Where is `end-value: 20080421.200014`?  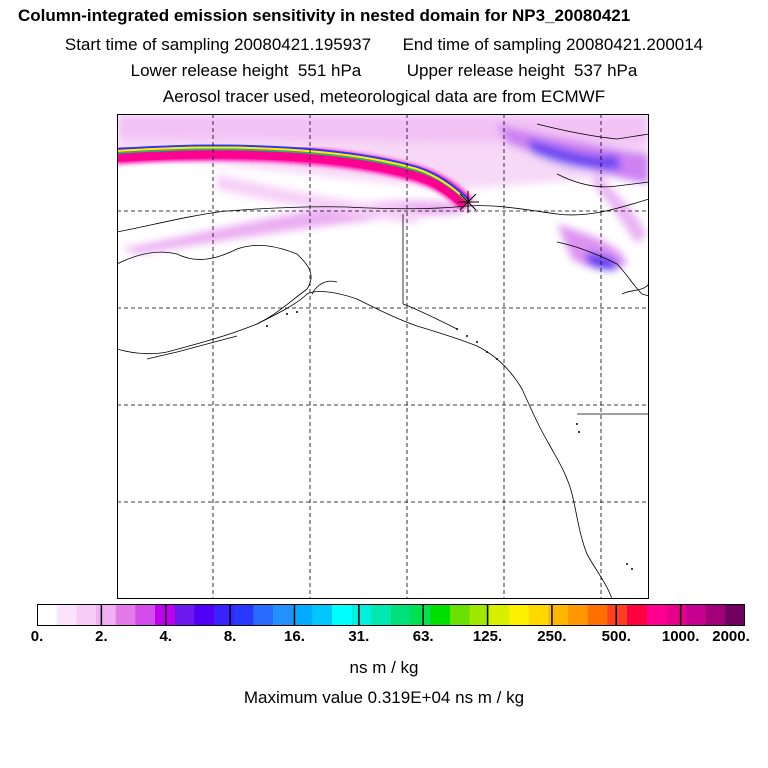
end-value: 20080421.200014 is located at coordinates (635, 44).